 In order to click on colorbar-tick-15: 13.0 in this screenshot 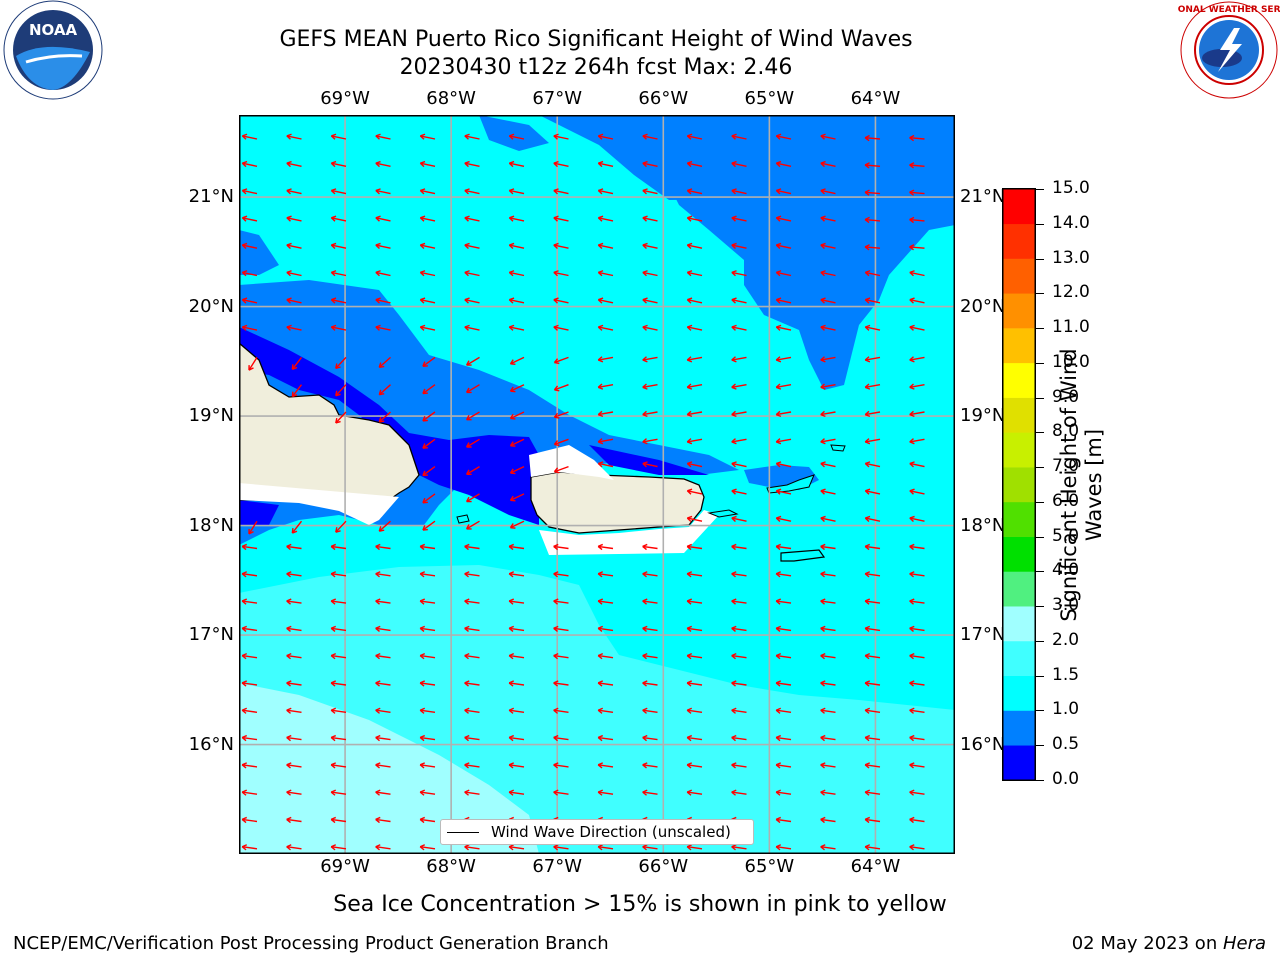, I will do `click(1071, 257)`.